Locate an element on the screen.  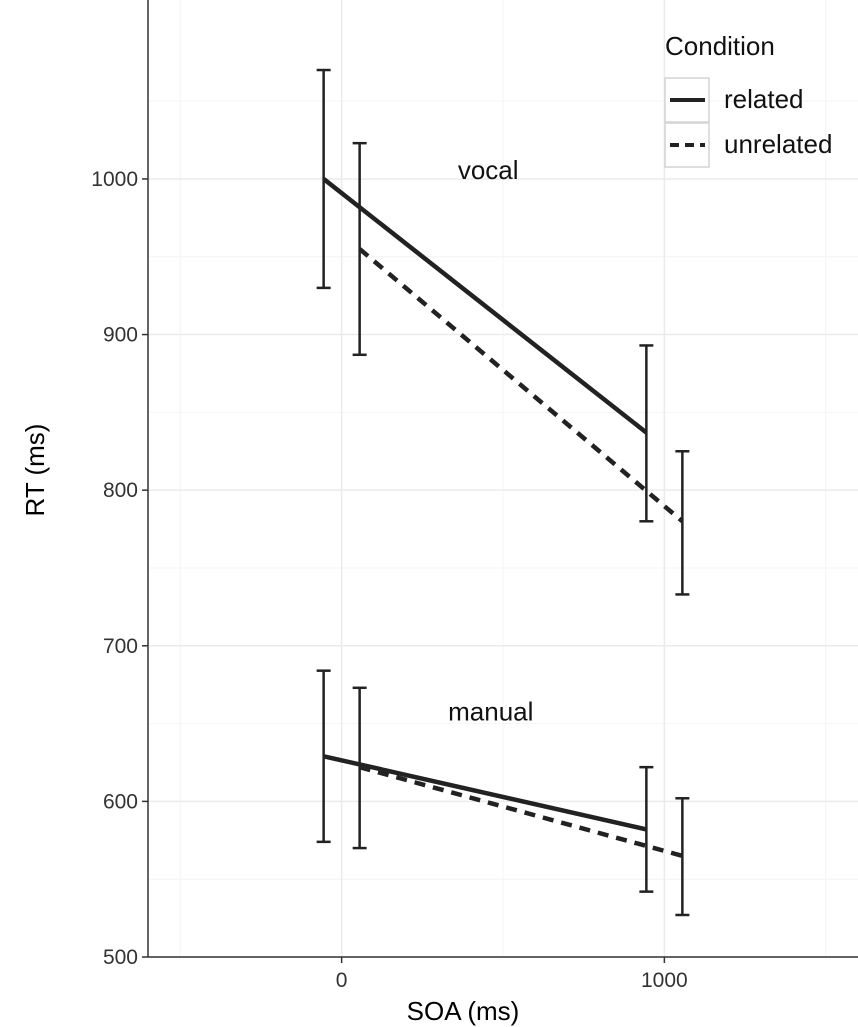
legend-label-unrelated: unrelated is located at coordinates (778, 144).